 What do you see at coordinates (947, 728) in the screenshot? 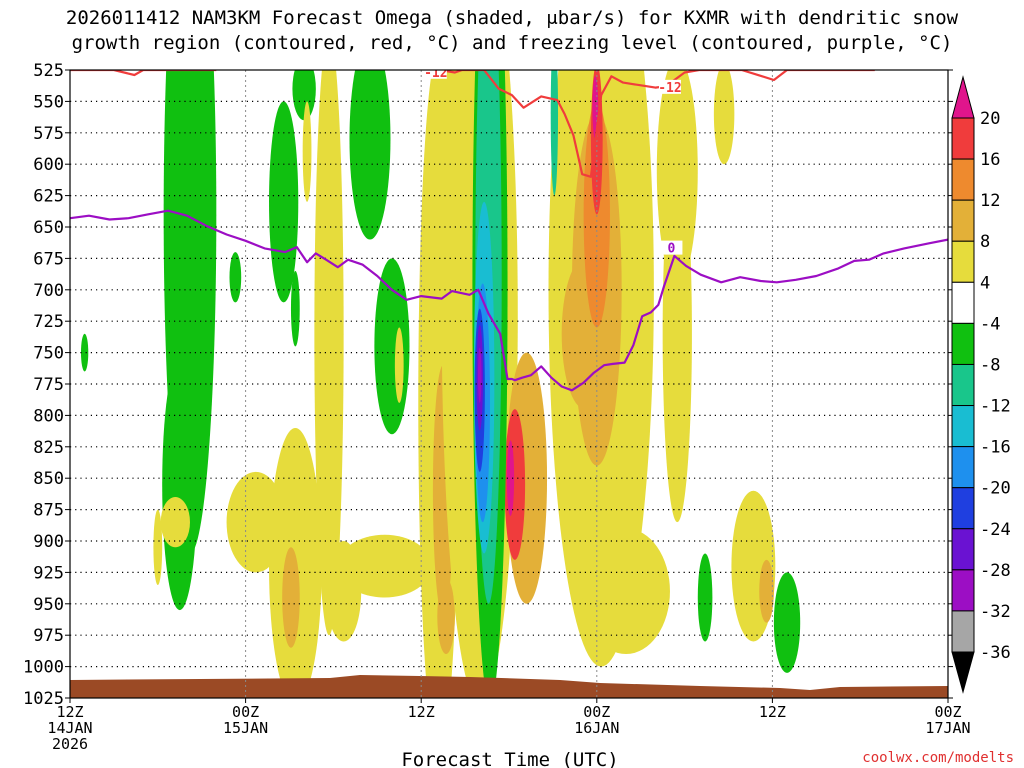
I see `x-tick-label-5-2: 17JAN` at bounding box center [947, 728].